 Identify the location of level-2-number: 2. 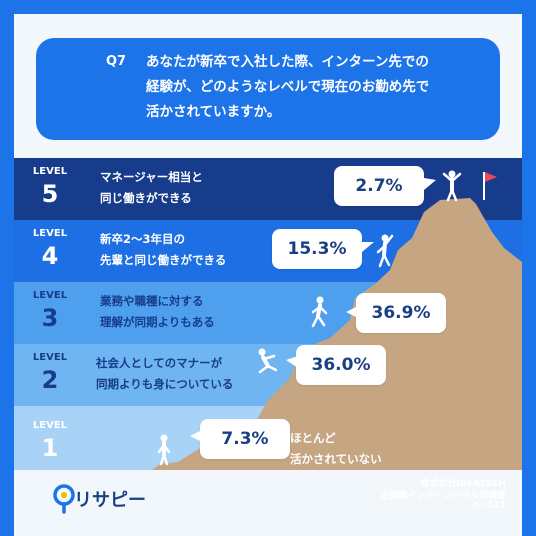
(50, 380).